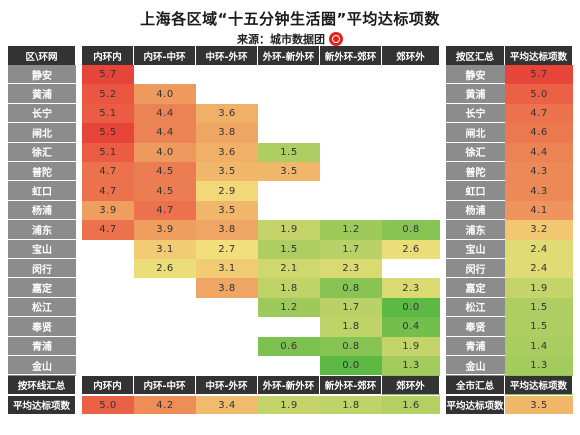  What do you see at coordinates (475, 191) in the screenshot?
I see `district-summary-label: 虹口` at bounding box center [475, 191].